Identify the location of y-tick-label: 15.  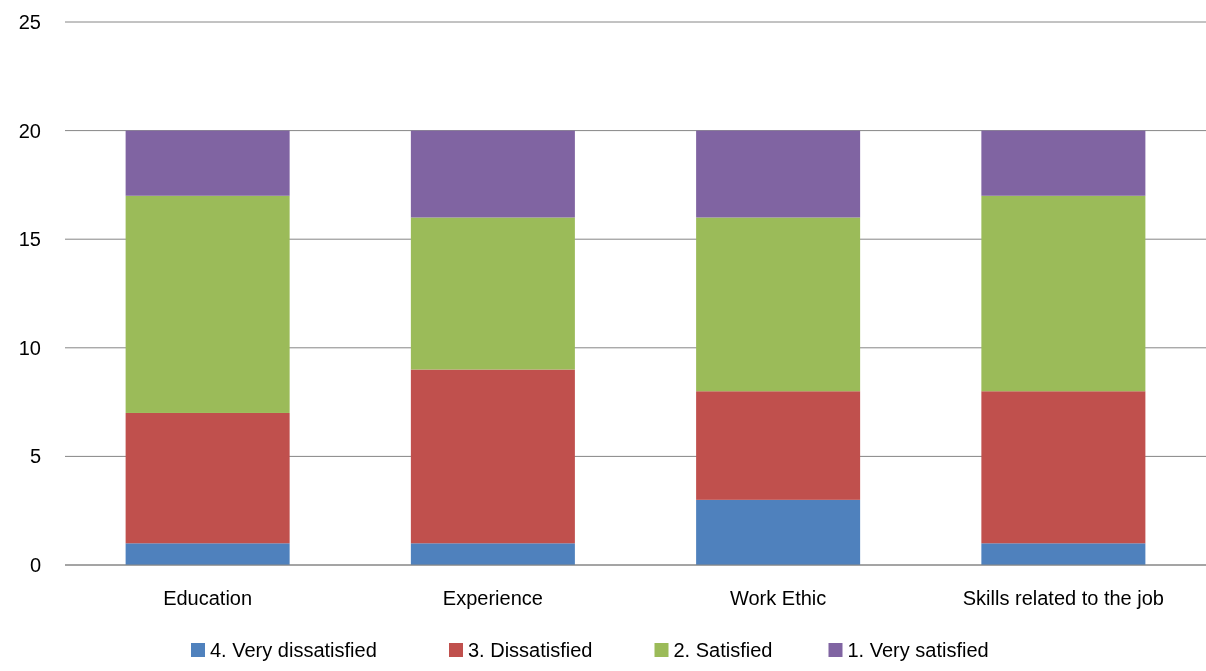
(29, 239).